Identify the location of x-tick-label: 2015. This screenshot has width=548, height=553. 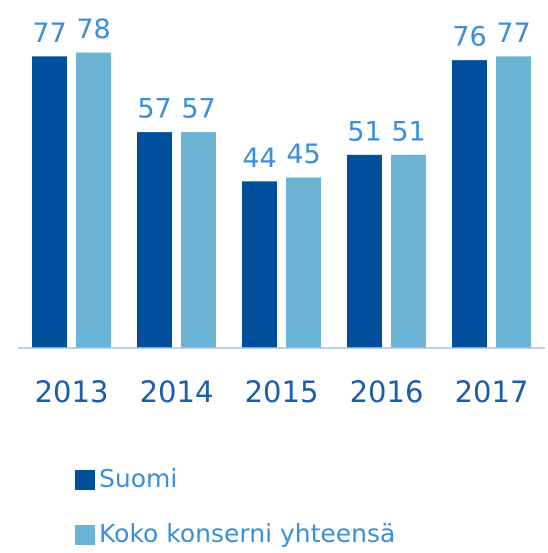
(282, 392).